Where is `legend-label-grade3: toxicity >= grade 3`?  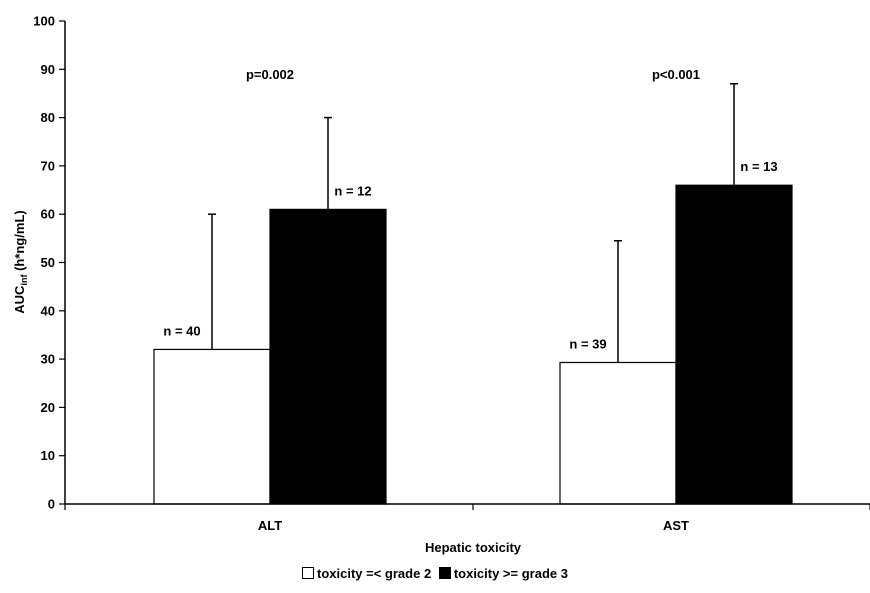 legend-label-grade3: toxicity >= grade 3 is located at coordinates (510, 573).